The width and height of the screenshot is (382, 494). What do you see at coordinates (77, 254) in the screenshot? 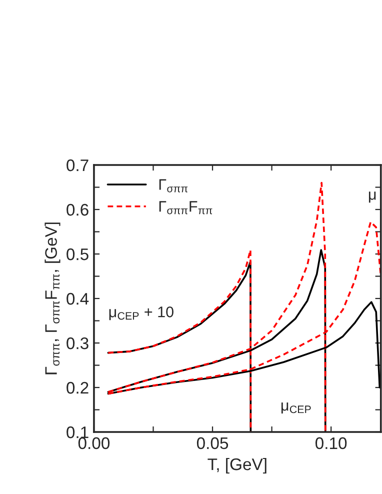
I see `y-tick-label: 0.5` at bounding box center [77, 254].